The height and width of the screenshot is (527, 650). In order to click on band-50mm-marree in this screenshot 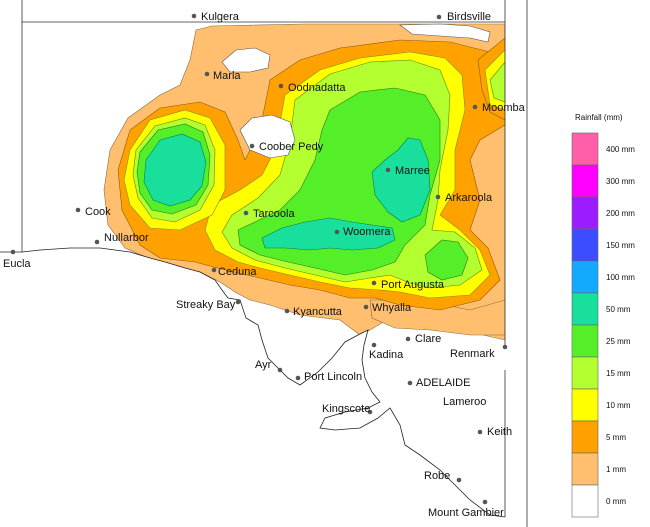, I will do `click(401, 180)`.